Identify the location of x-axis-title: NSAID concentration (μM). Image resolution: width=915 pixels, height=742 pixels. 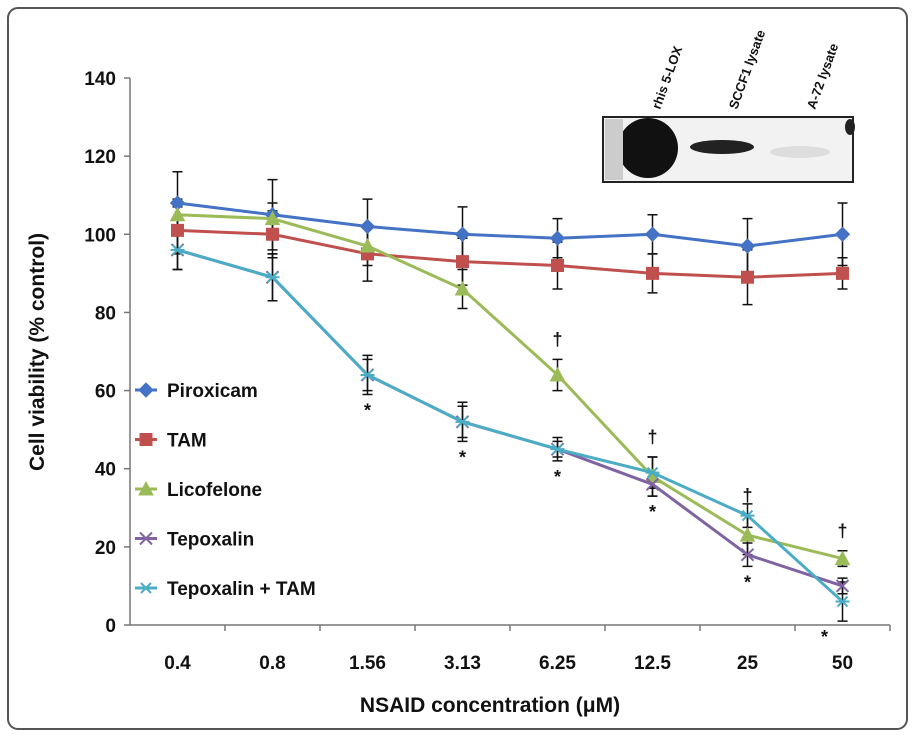
(490, 705).